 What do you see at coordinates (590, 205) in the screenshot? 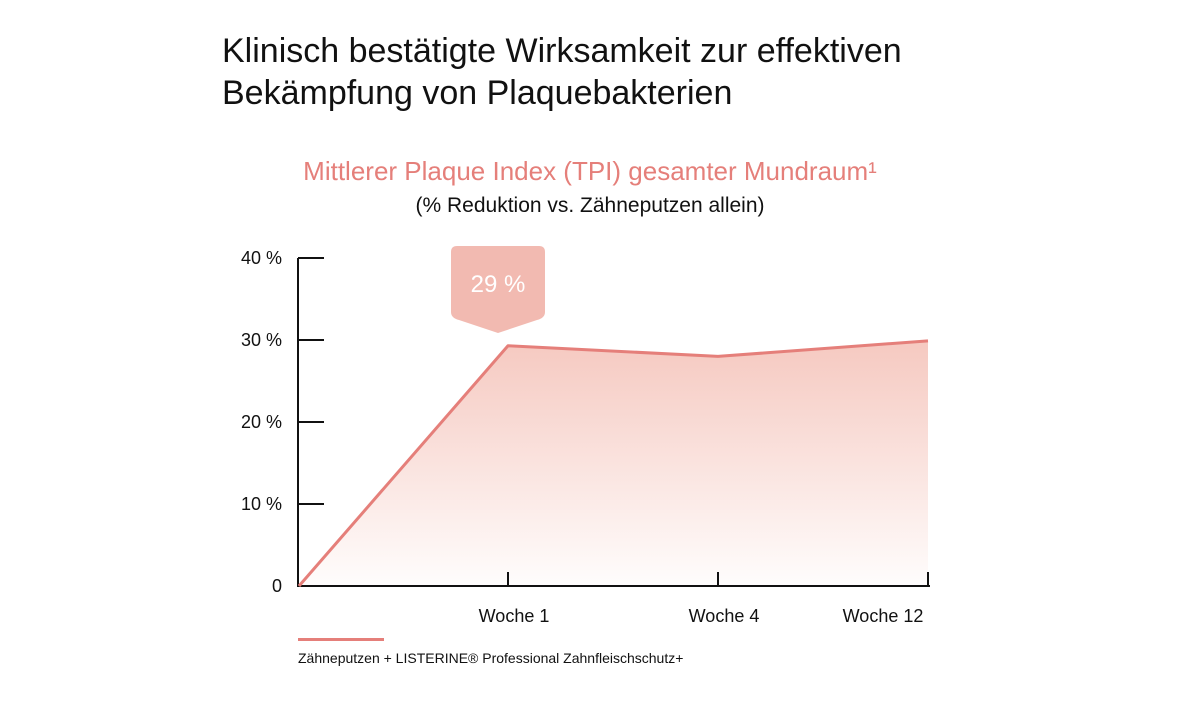
I see `chart-subtitle: (% Reduktion vs. Zähneputzen allein)` at bounding box center [590, 205].